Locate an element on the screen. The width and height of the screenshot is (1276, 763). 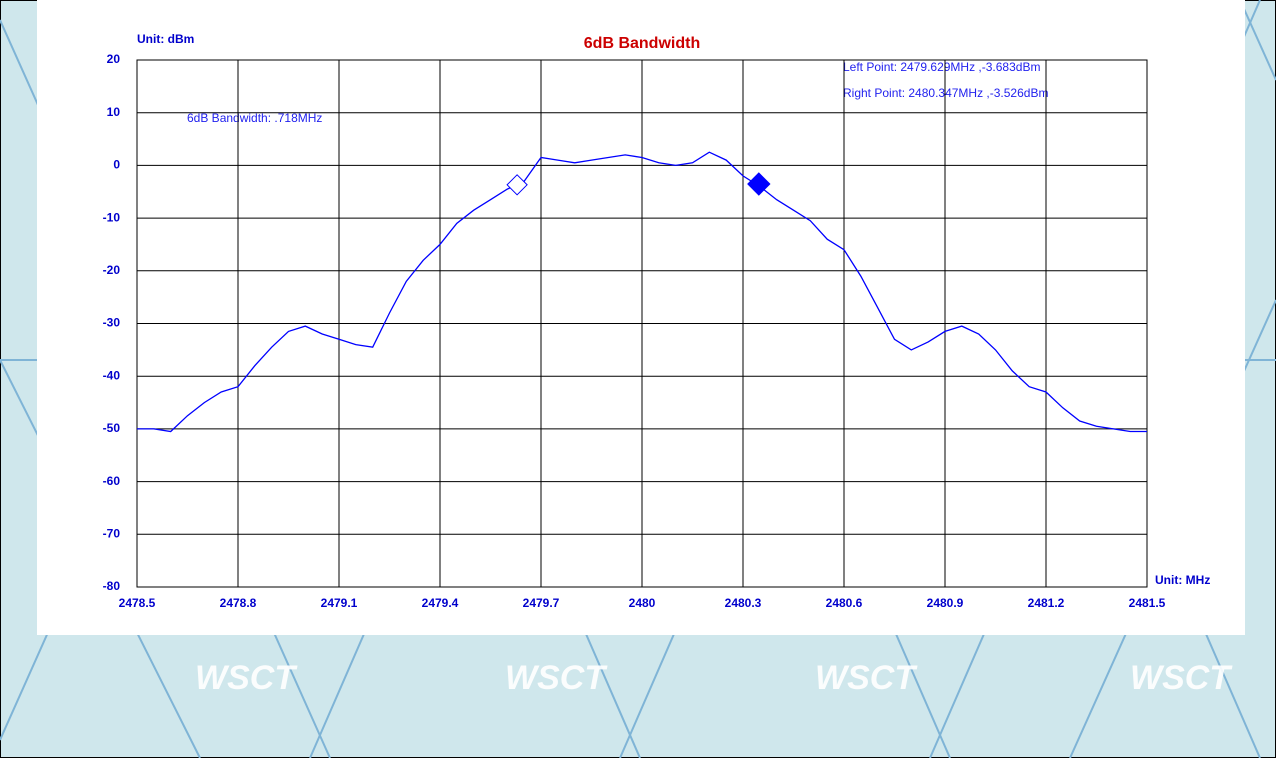
x-tick-label: 2479.7 is located at coordinates (541, 603).